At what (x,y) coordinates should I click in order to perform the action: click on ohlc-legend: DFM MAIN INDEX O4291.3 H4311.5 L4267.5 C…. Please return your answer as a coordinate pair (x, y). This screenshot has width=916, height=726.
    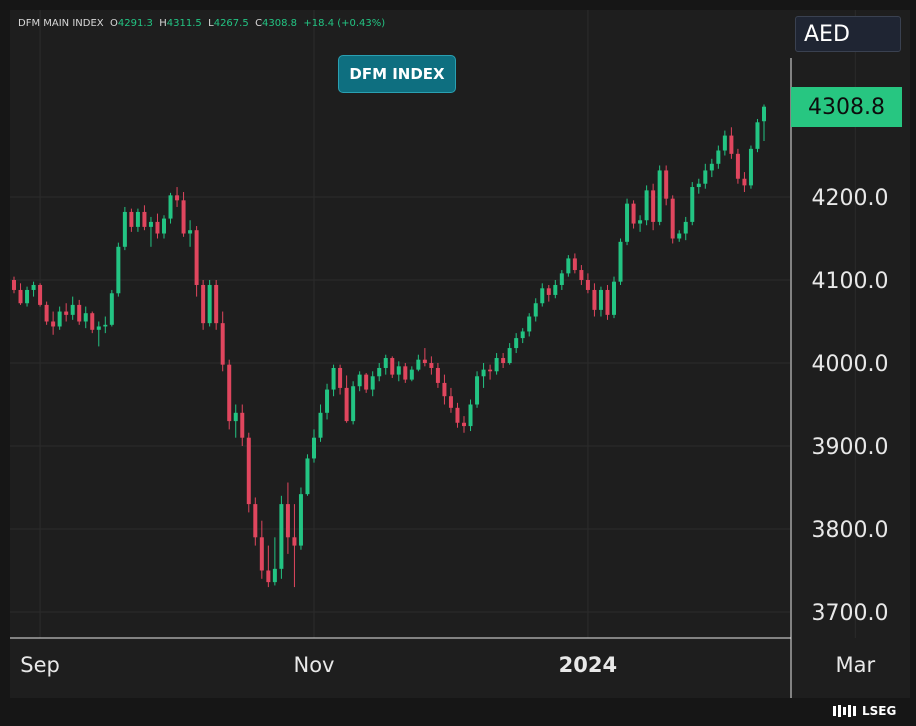
    Looking at the image, I should click on (201, 23).